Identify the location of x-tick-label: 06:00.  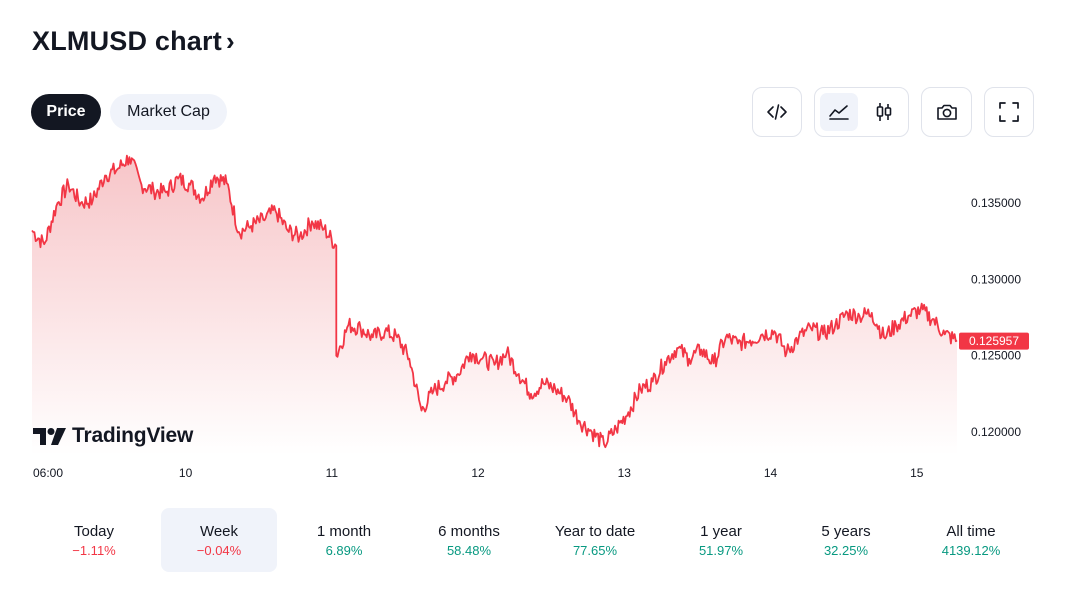
(48, 473).